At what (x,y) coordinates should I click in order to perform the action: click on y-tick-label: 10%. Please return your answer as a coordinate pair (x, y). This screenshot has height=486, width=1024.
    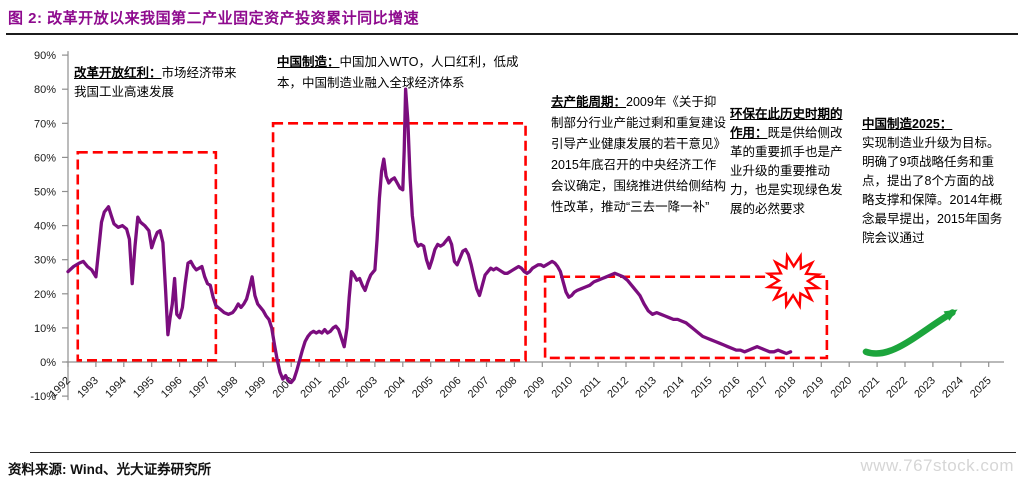
    Looking at the image, I should click on (45, 329).